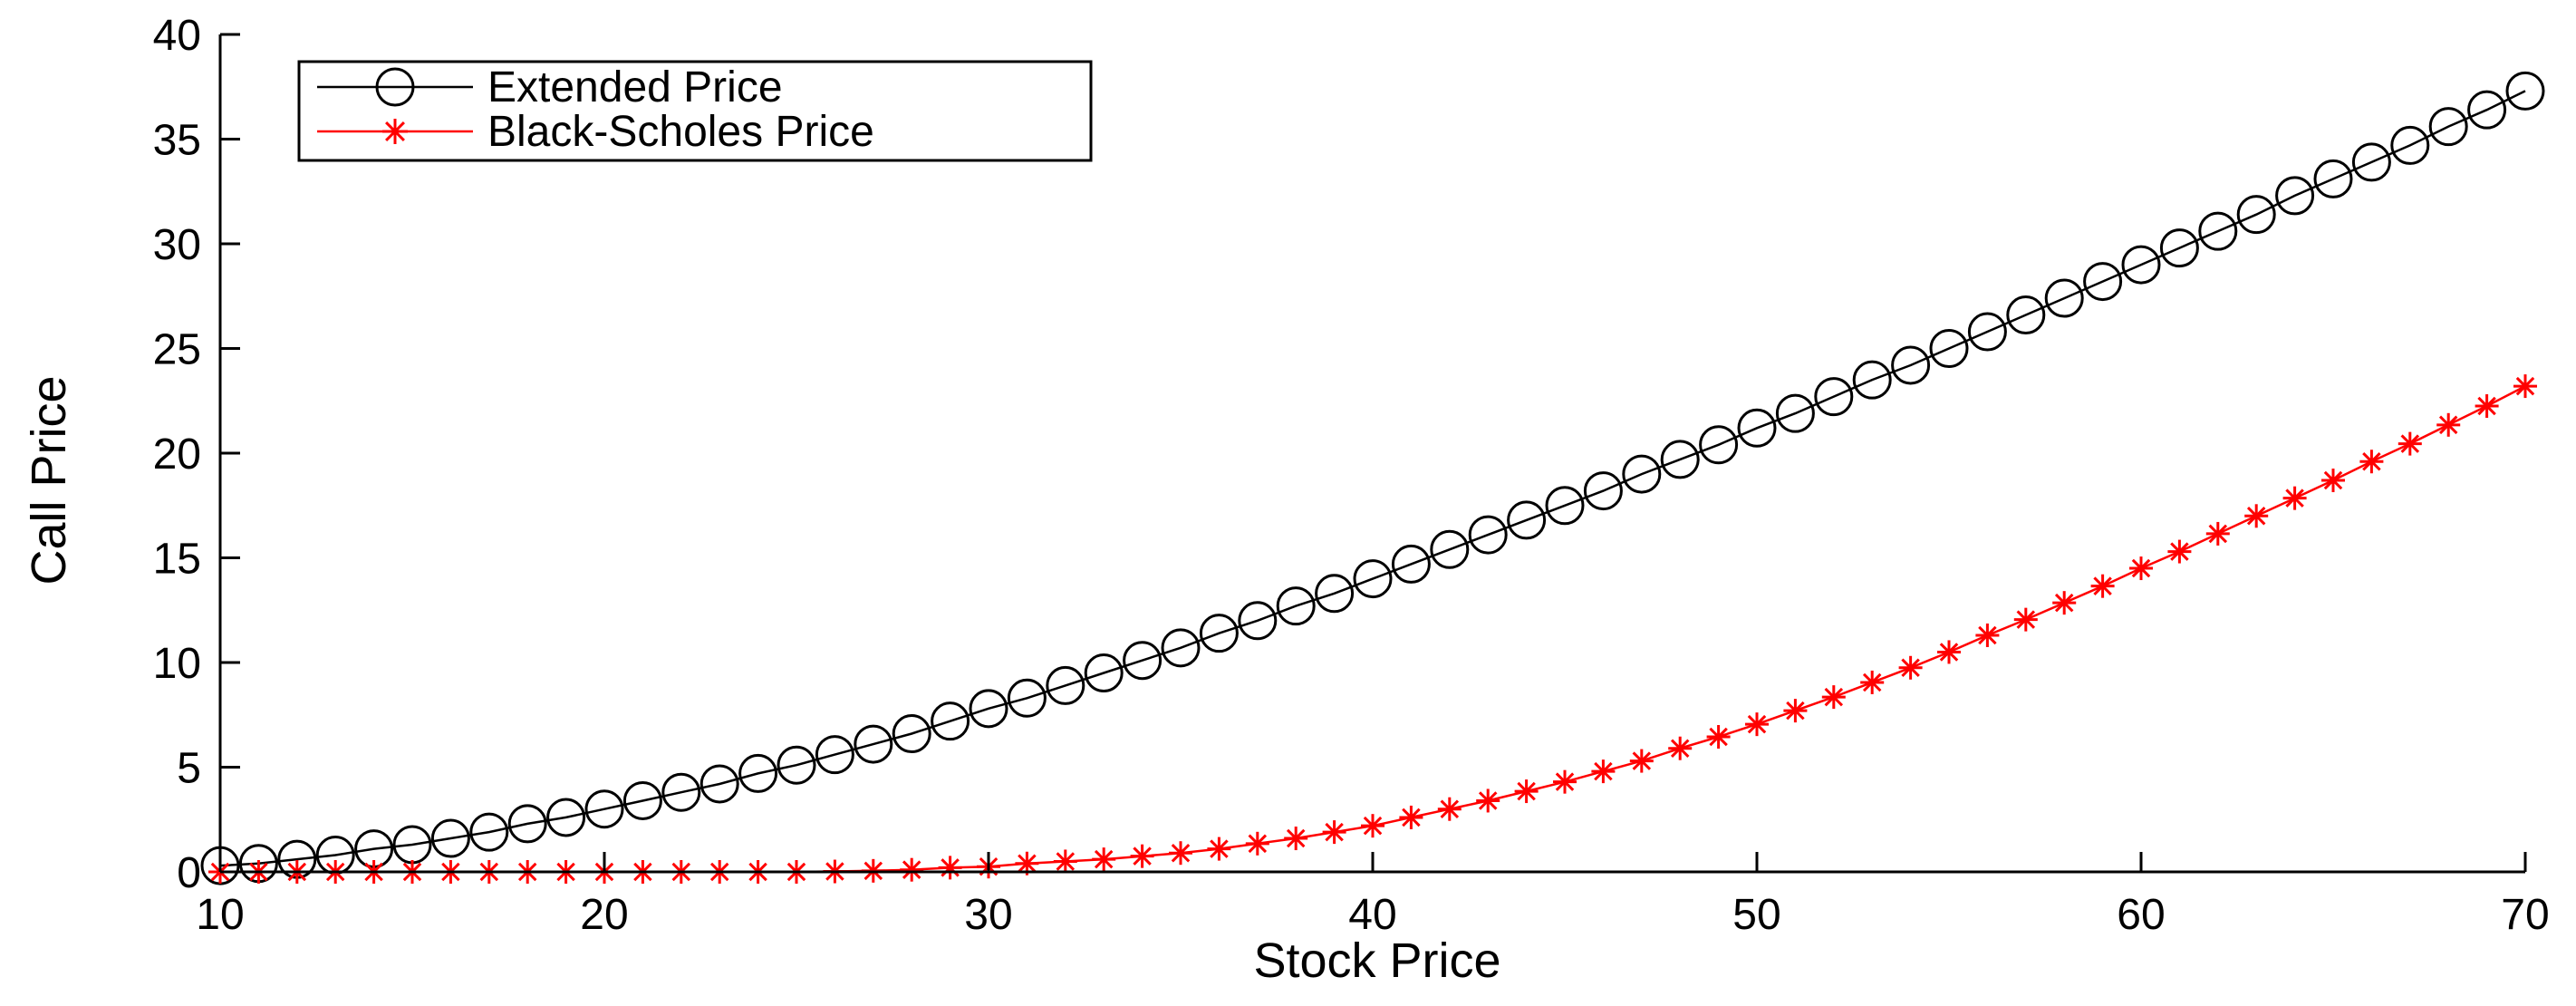 The height and width of the screenshot is (1006, 2576). Describe the element at coordinates (988, 915) in the screenshot. I see `x-tick-label: 30` at that location.